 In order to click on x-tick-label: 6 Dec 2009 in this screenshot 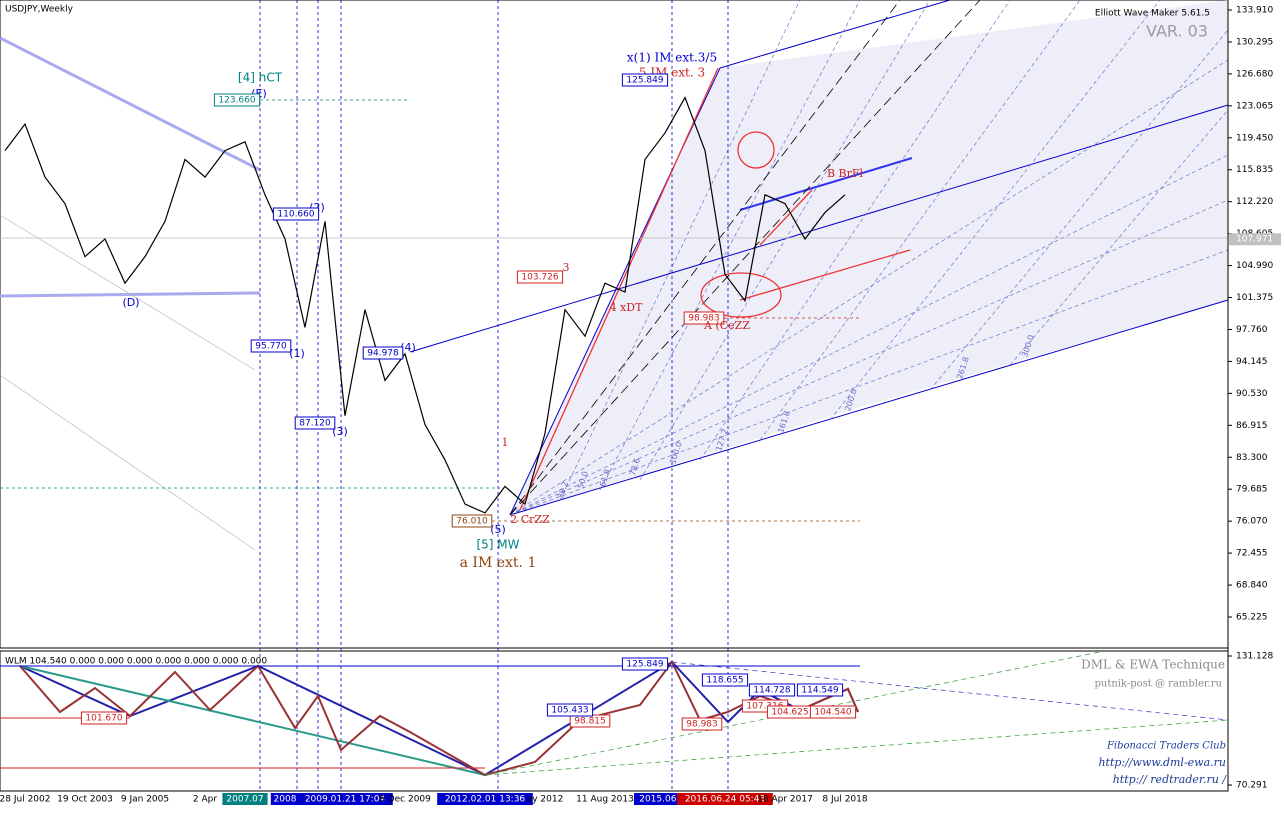, I will do `click(405, 800)`.